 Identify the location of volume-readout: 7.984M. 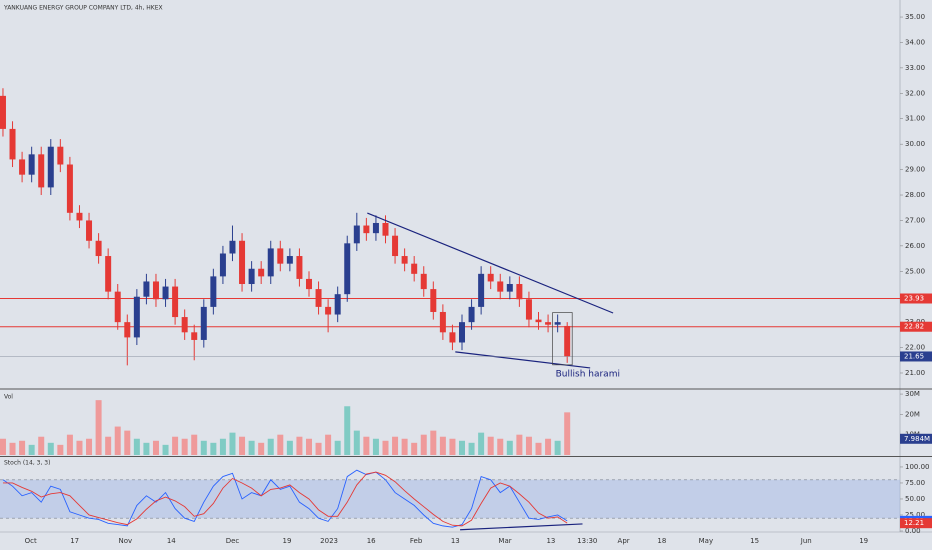
(917, 439).